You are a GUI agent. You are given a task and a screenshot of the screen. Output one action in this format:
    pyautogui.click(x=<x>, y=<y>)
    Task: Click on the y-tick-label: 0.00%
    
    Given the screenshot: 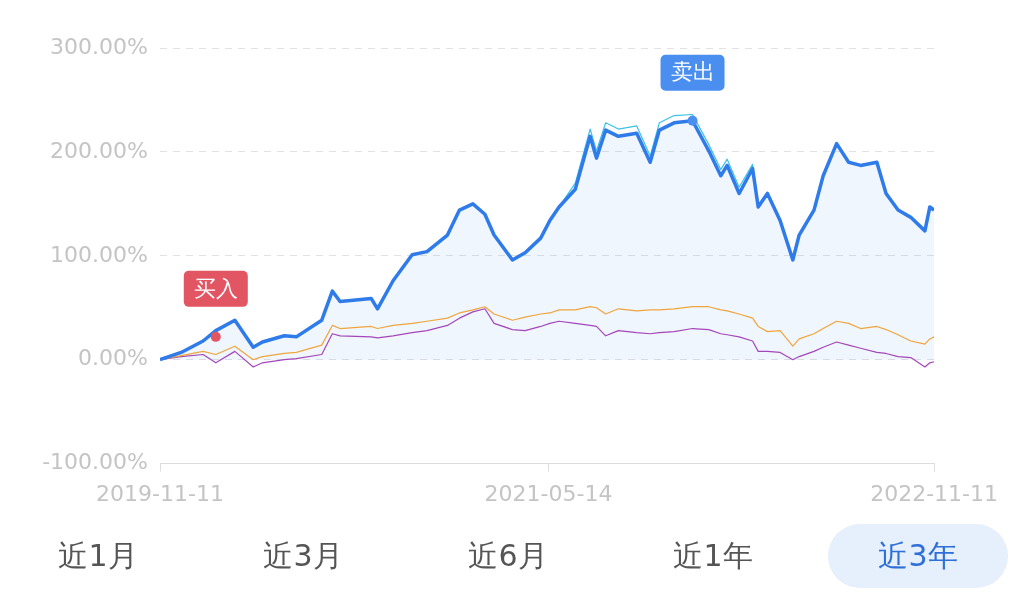 What is the action you would take?
    pyautogui.click(x=113, y=358)
    